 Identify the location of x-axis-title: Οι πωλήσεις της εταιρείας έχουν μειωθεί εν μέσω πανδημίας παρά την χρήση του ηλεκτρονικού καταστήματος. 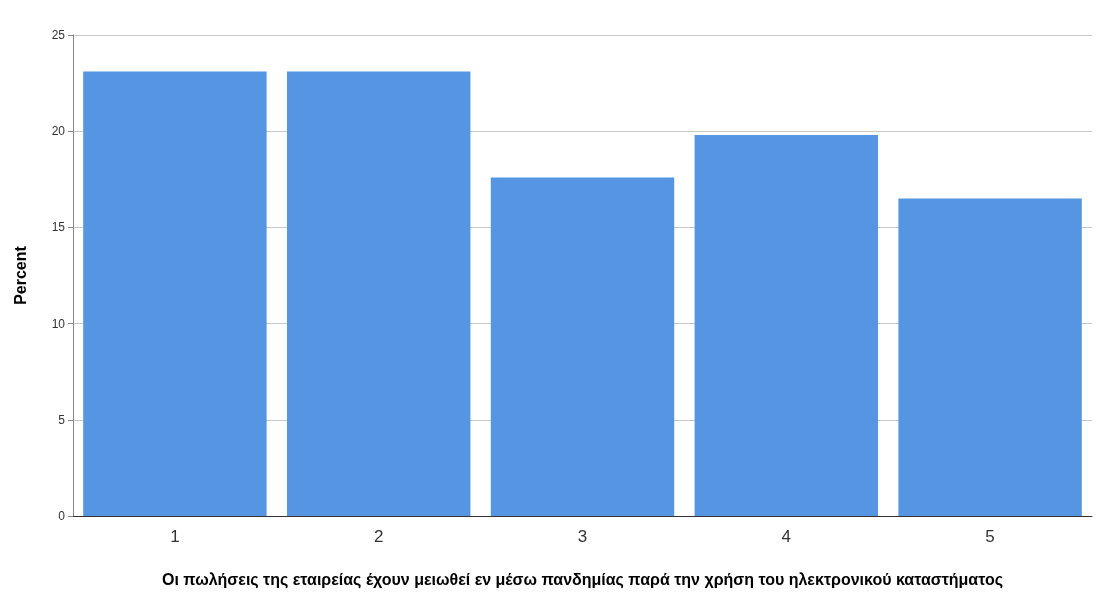
(582, 580).